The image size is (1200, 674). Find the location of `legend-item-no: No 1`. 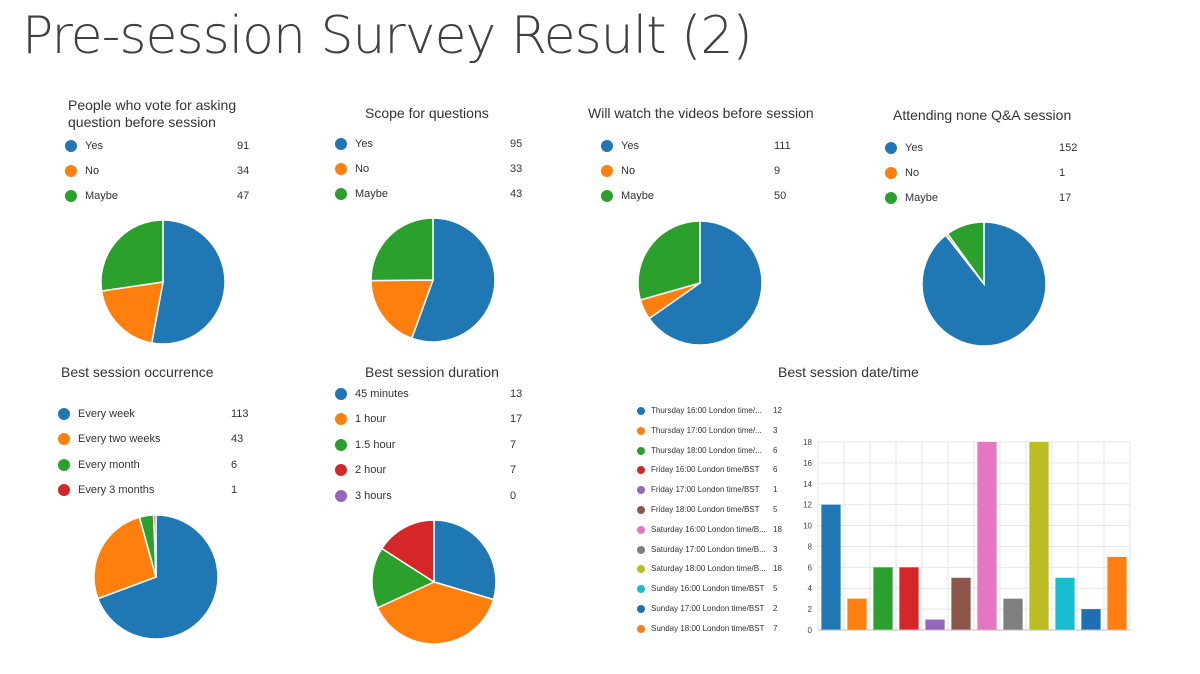

legend-item-no: No 1 is located at coordinates (980, 174).